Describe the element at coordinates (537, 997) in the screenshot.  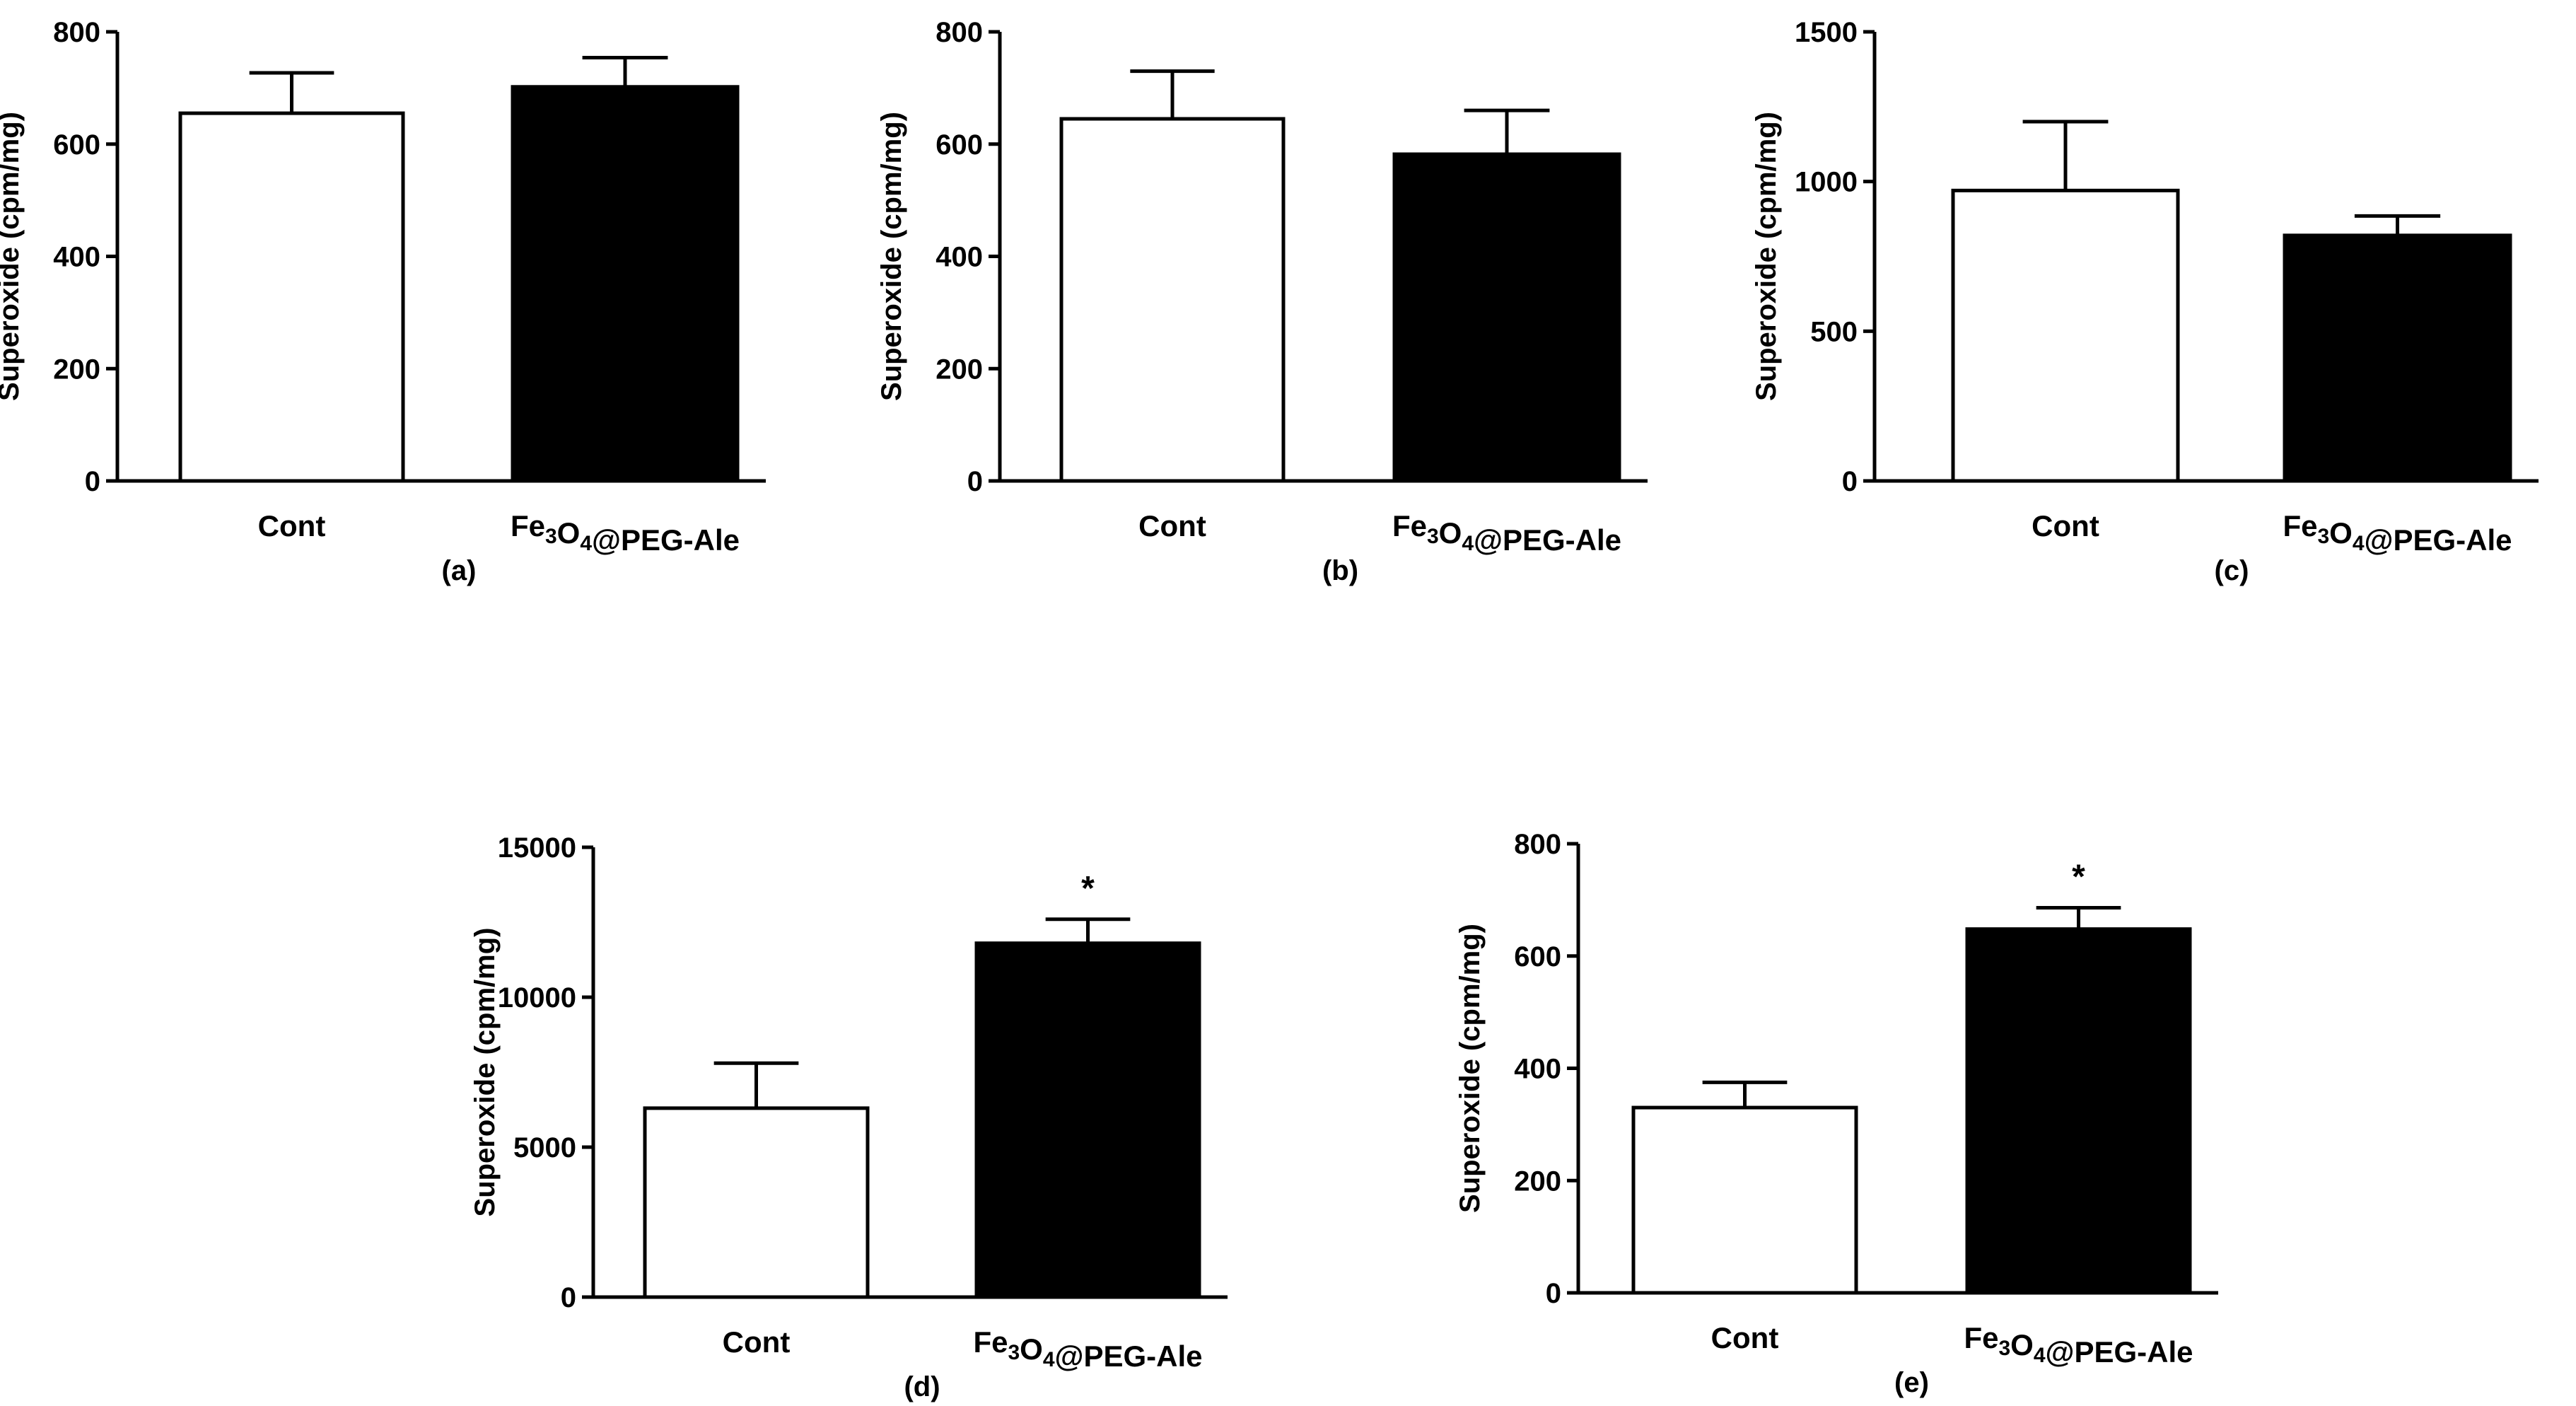
I see `y-tick-label: 10000` at that location.